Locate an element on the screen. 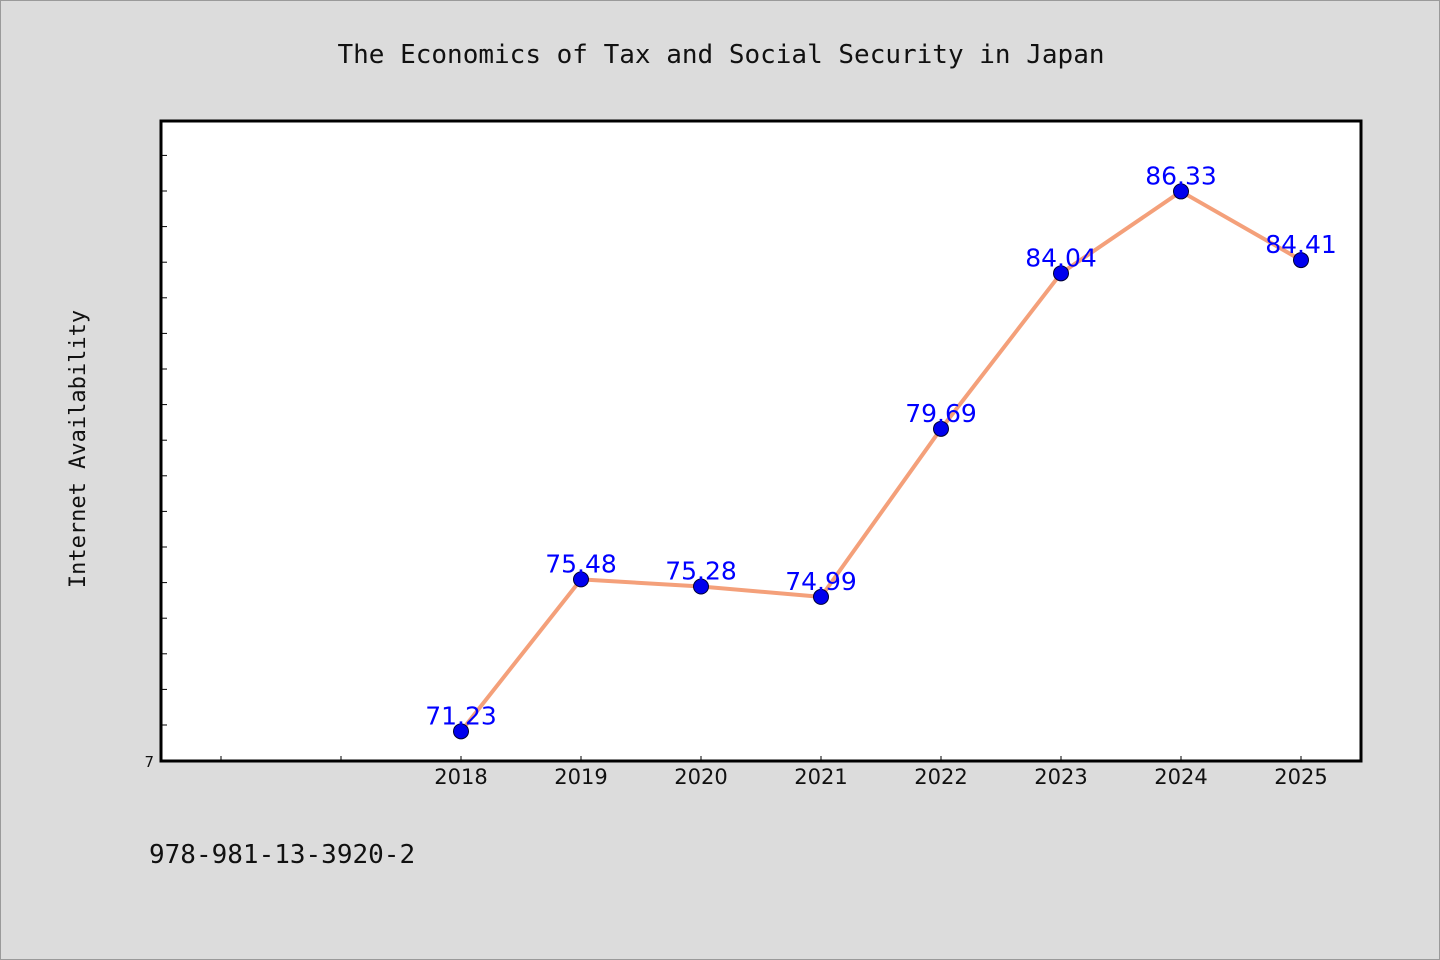 Image resolution: width=1440 pixels, height=960 pixels. data-label: 86.33 is located at coordinates (1181, 175).